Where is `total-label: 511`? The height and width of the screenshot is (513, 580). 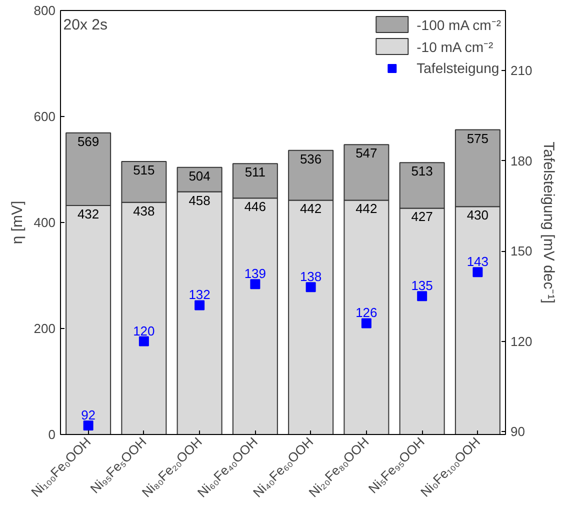
total-label: 511 is located at coordinates (255, 172).